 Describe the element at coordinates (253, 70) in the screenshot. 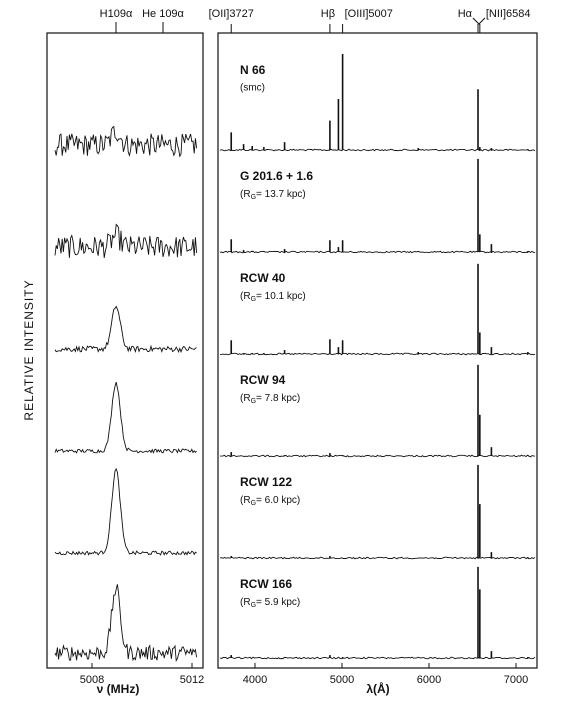

I see `object-name: N 66` at that location.